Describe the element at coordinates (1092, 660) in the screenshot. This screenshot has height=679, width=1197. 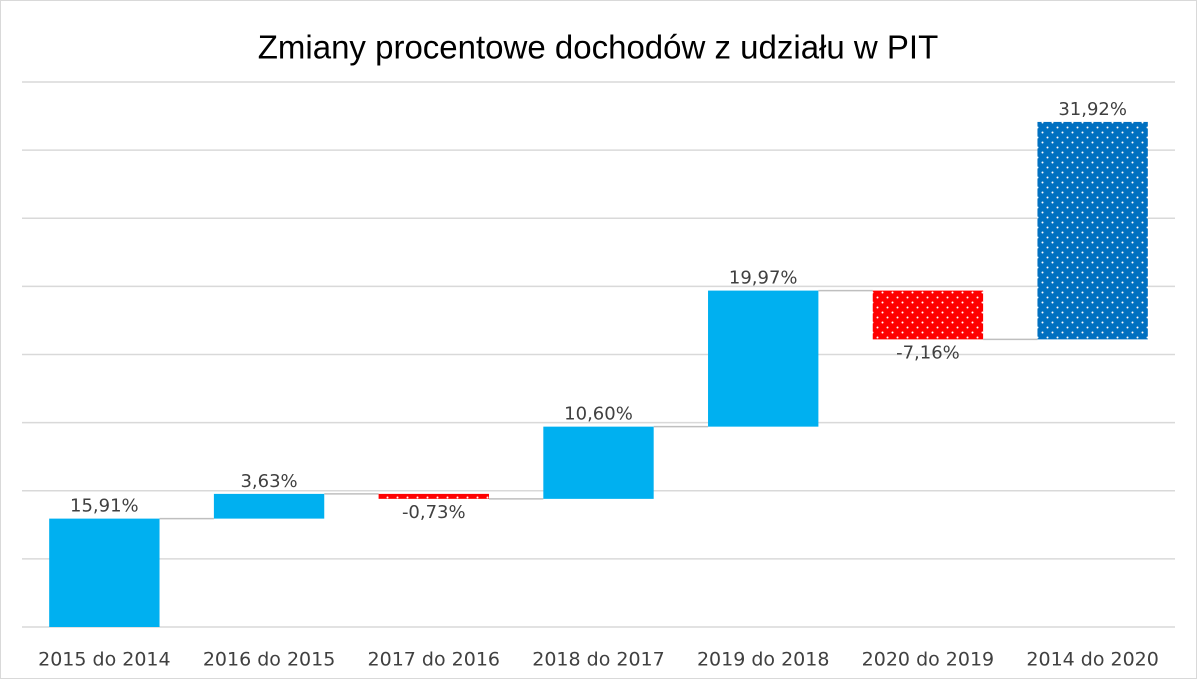
I see `x-tick-label: 2014 do 2020` at that location.